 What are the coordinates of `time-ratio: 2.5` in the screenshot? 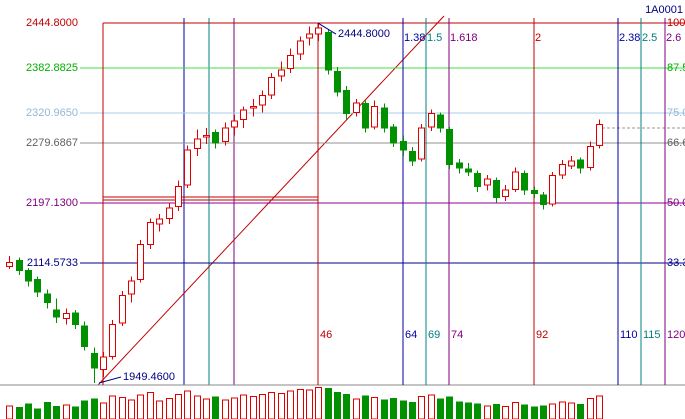 It's located at (649, 38).